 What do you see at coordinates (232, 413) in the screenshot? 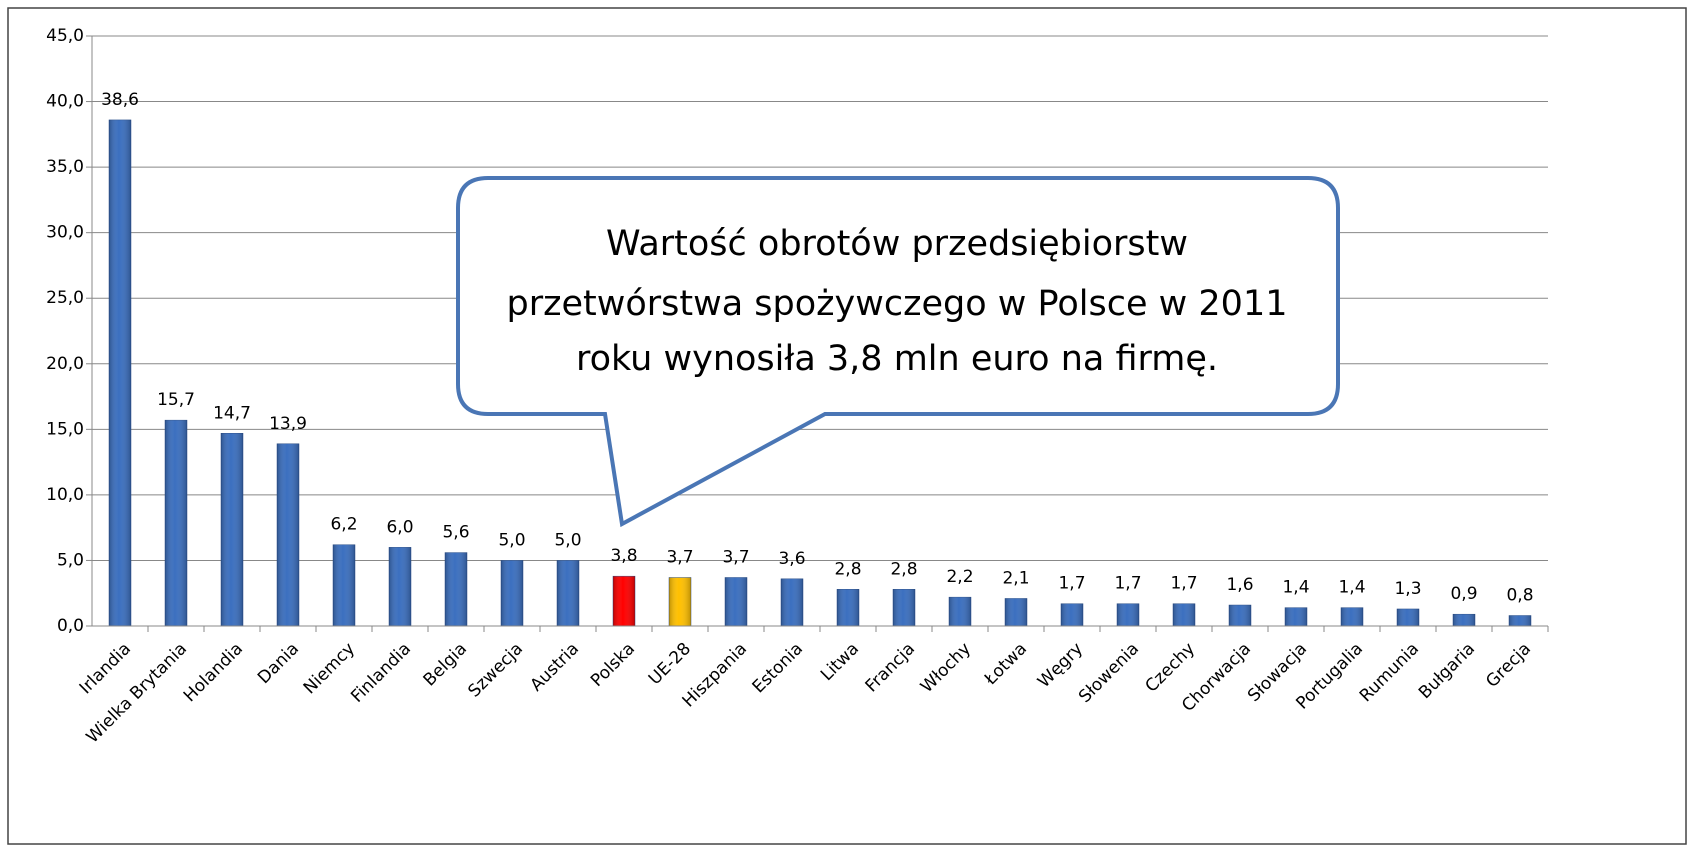
I see `value-label: 14,7` at bounding box center [232, 413].